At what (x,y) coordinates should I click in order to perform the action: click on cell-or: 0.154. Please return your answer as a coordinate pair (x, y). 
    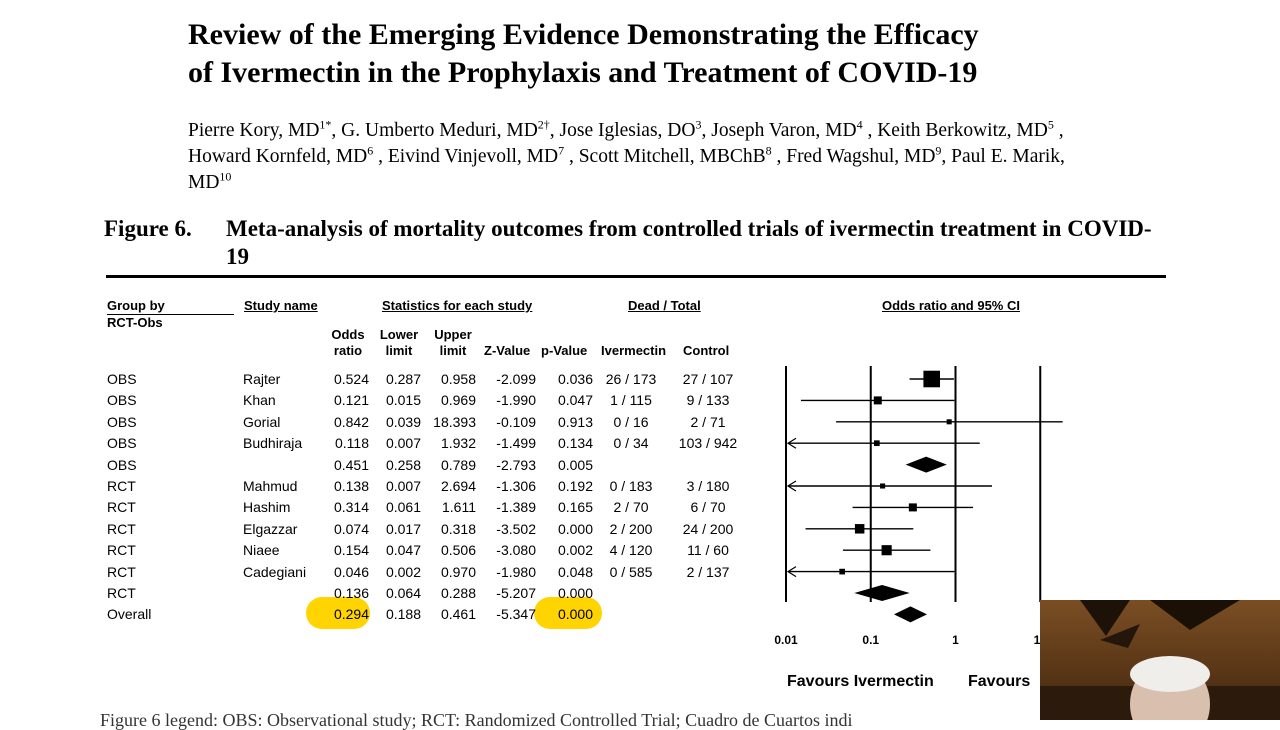
    Looking at the image, I should click on (351, 550).